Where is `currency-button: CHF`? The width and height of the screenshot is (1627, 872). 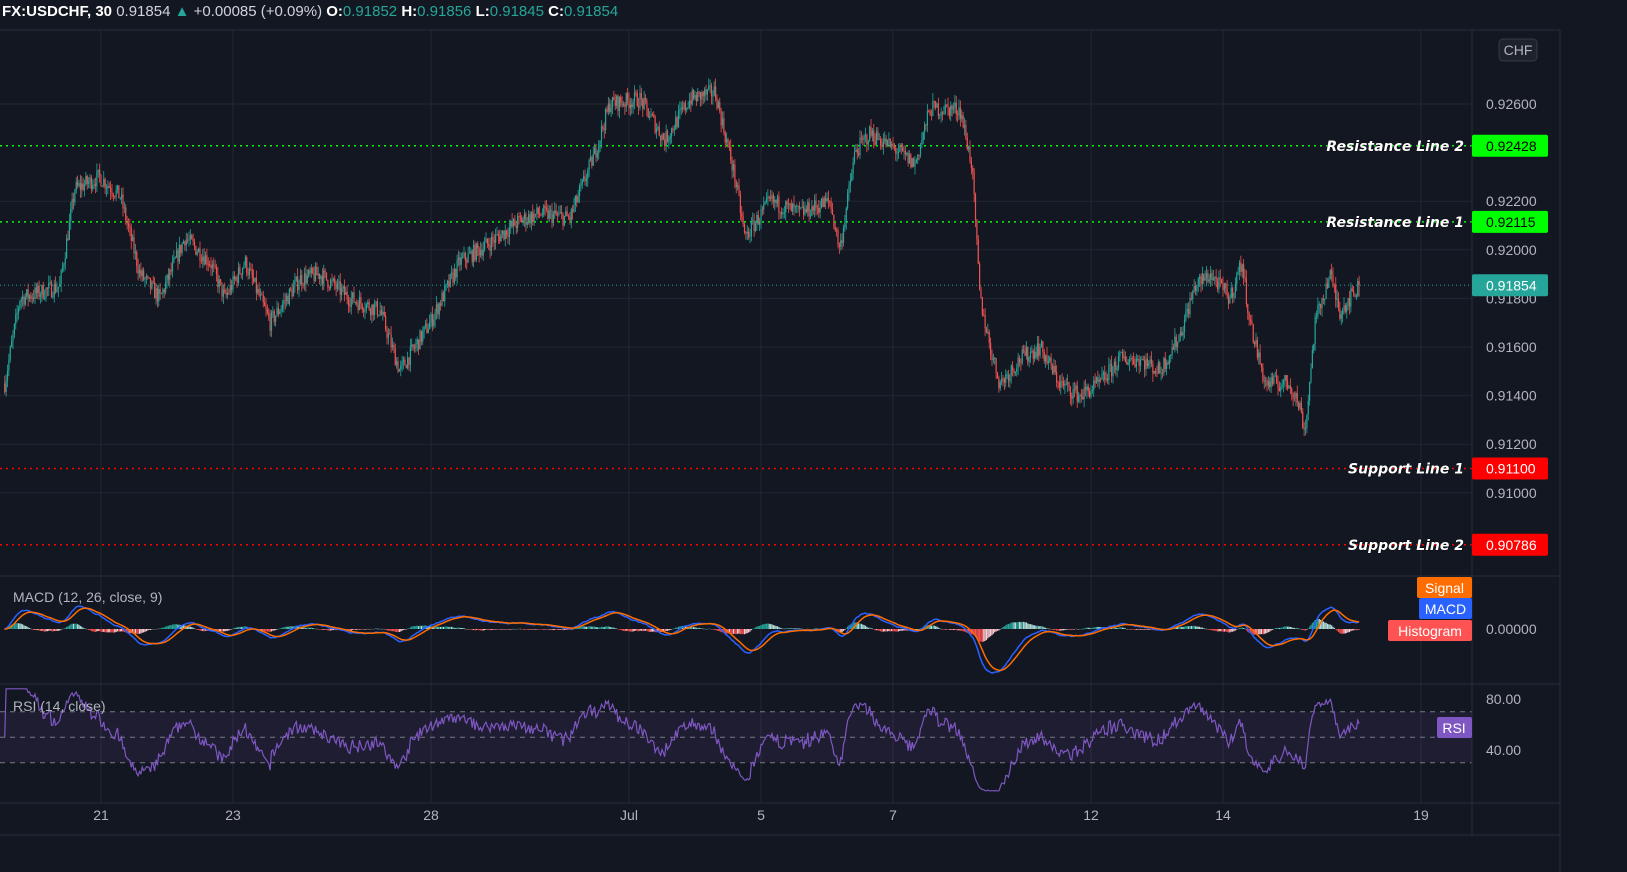 currency-button: CHF is located at coordinates (1518, 50).